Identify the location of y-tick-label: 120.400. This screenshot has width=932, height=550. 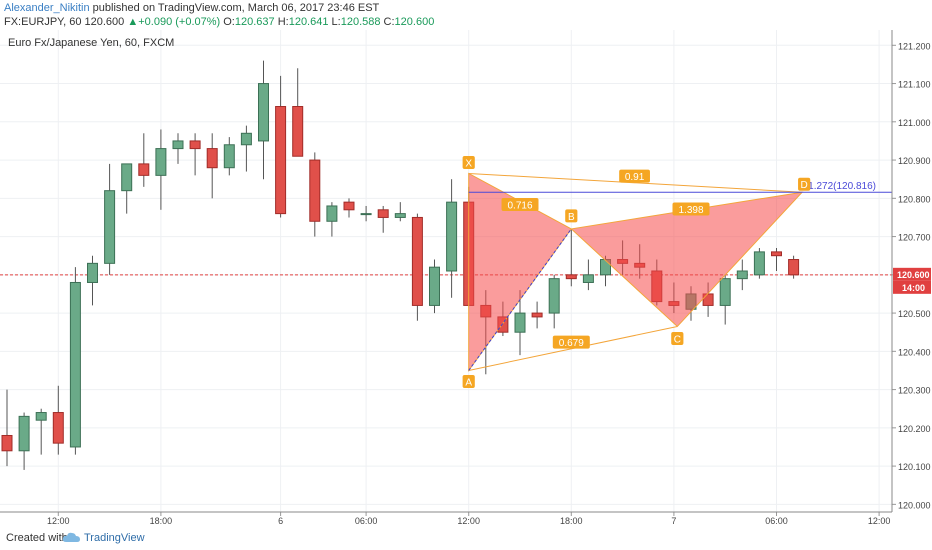
(914, 352).